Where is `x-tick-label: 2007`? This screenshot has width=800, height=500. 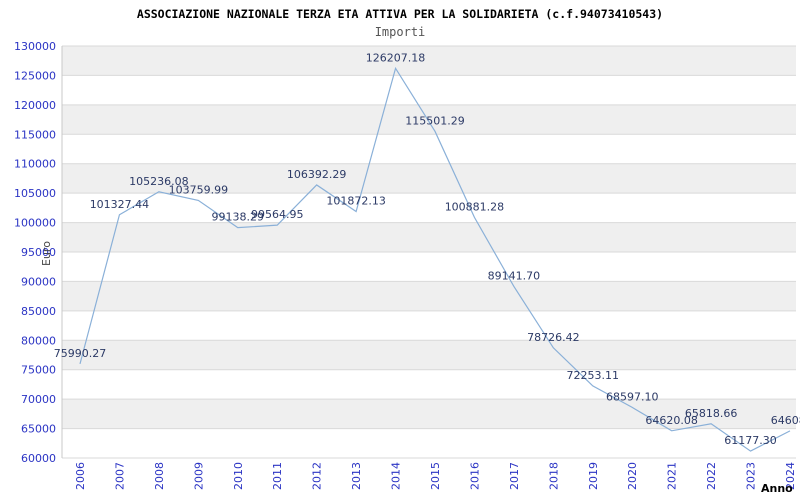
x-tick-label: 2007 is located at coordinates (119, 476).